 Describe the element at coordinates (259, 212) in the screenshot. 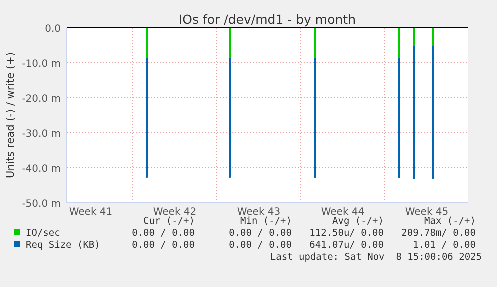

I see `x-tick-label: Week 43` at that location.